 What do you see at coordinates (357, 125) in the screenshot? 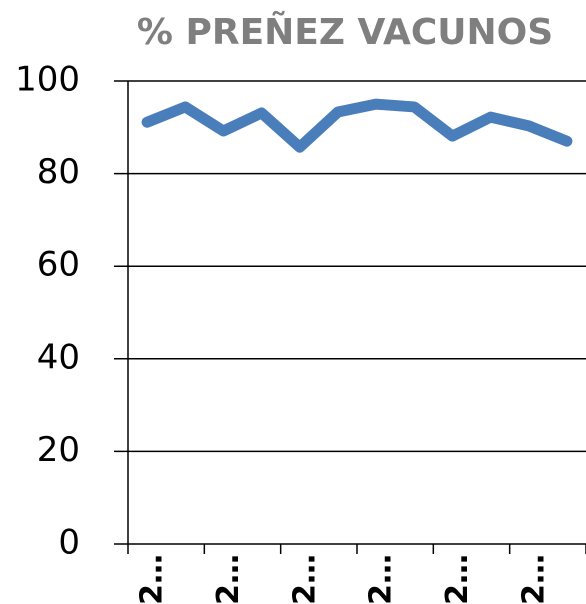
I see `line-series` at bounding box center [357, 125].